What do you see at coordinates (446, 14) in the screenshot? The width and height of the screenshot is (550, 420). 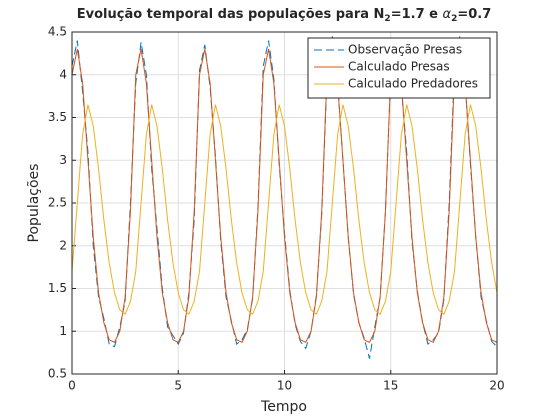 I see `title-symbol: α` at bounding box center [446, 14].